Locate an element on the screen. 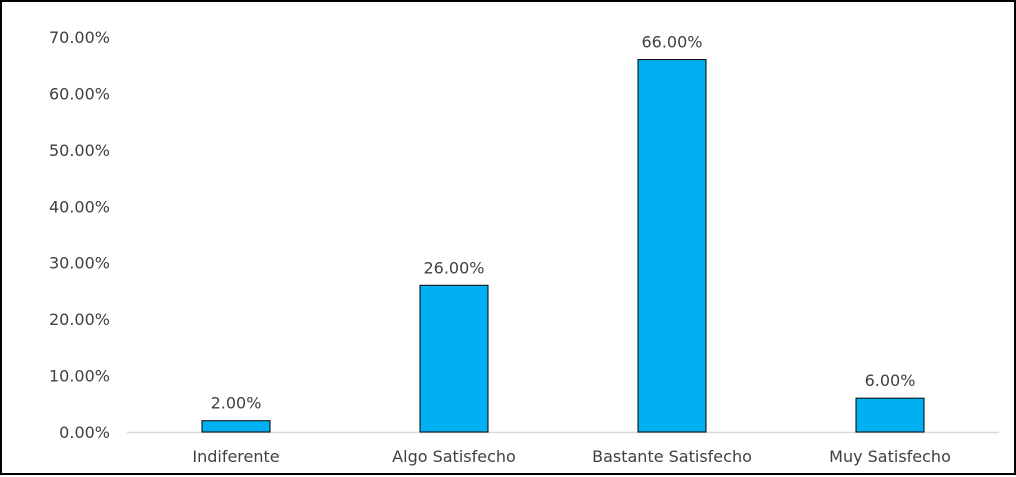  y-tick-label: 60.00% is located at coordinates (79, 93).